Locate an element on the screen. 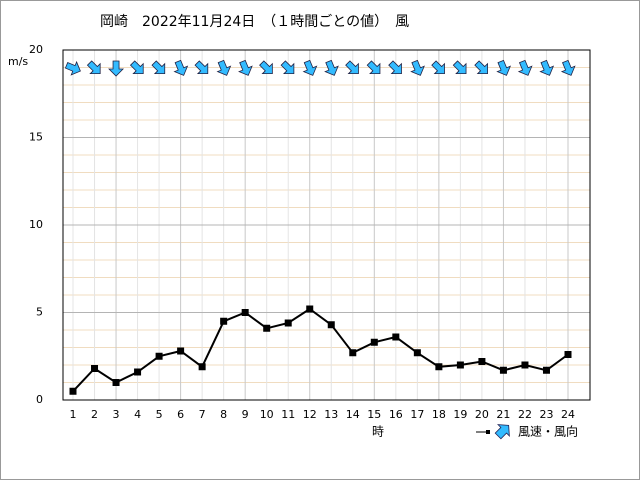  legend: 風速・風向 is located at coordinates (527, 432).